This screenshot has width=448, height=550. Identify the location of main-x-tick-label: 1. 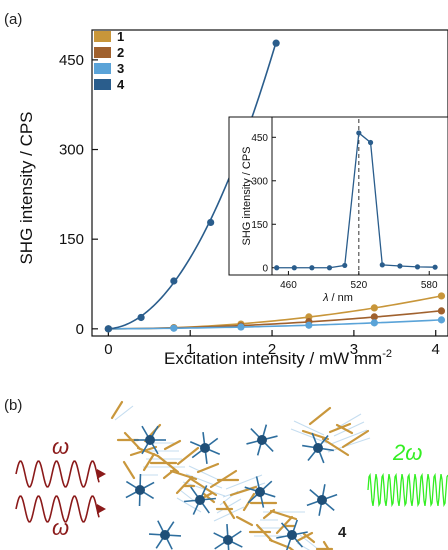
(190, 349).